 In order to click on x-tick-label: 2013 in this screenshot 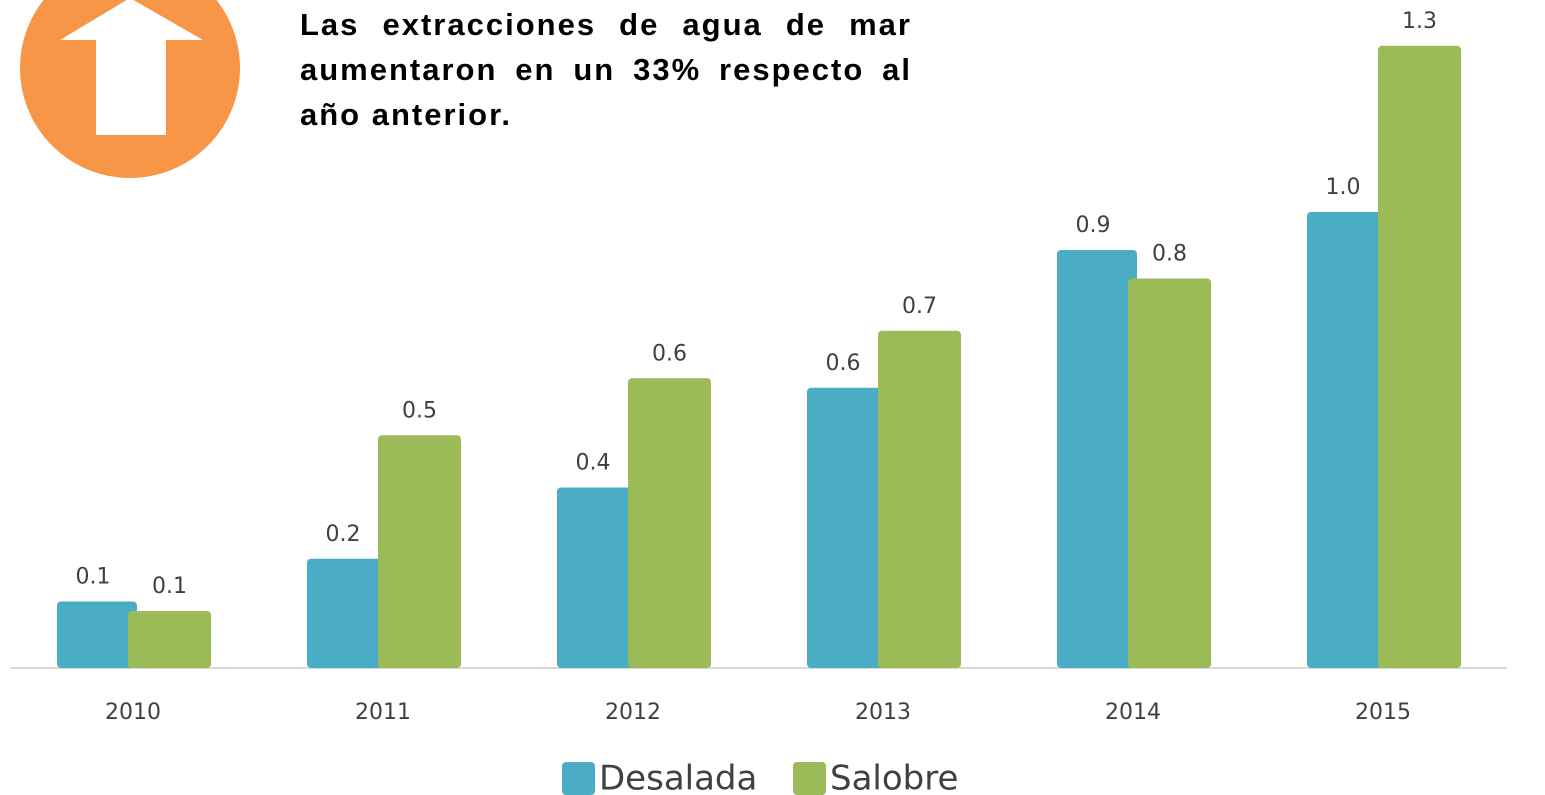, I will do `click(883, 712)`.